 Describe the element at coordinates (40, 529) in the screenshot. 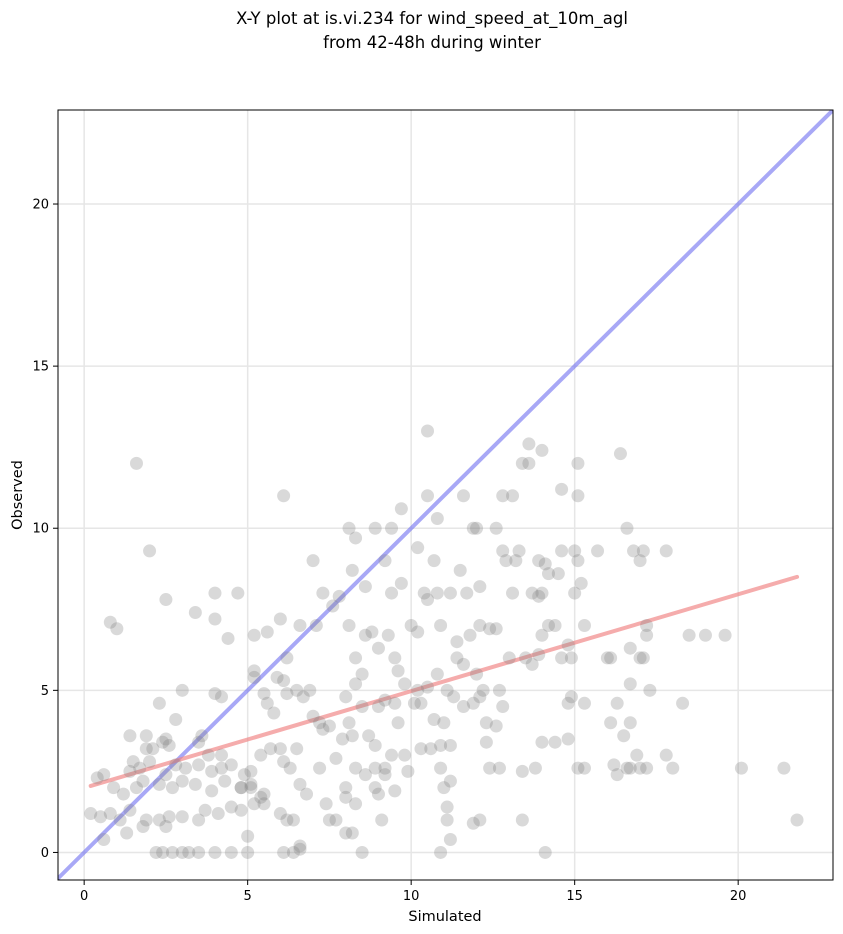

I see `y-tick-label: 10` at that location.